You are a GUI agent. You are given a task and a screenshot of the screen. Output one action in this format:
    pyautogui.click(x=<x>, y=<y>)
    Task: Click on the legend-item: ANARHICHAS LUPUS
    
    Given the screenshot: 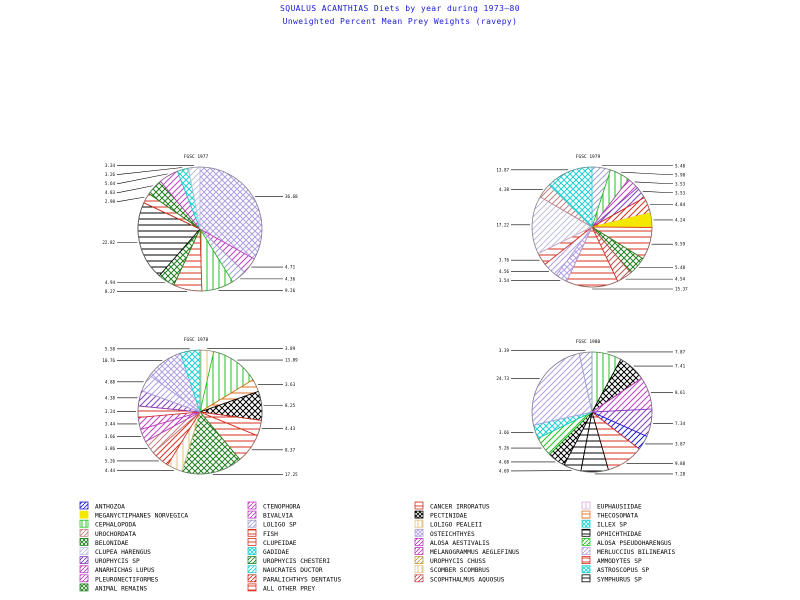 What is the action you would take?
    pyautogui.click(x=117, y=569)
    